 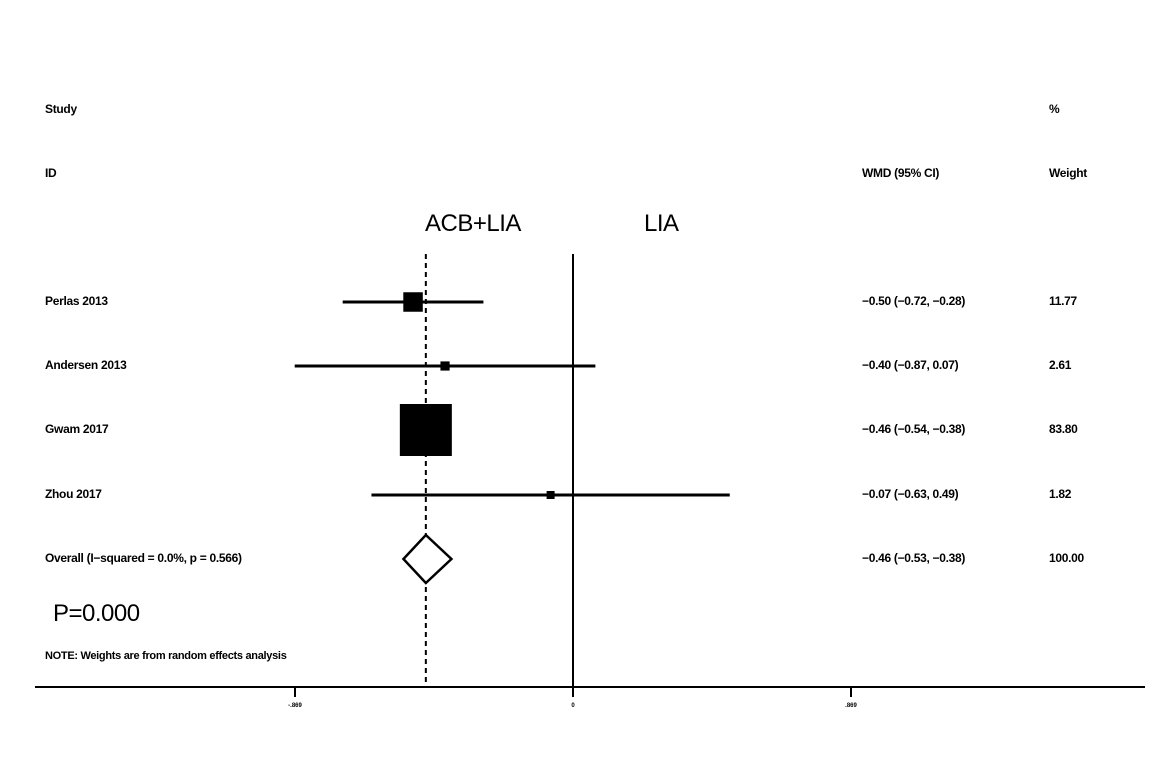 I want to click on x-tick-label: .869, so click(x=851, y=706).